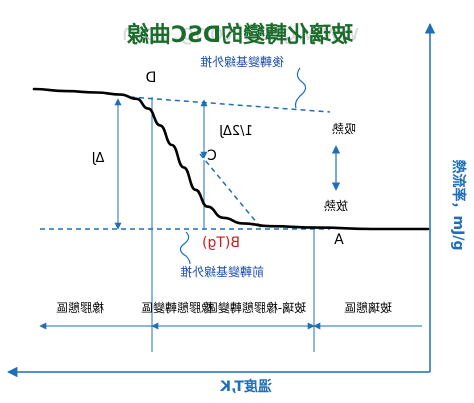 Image resolution: width=474 pixels, height=403 pixels. What do you see at coordinates (230, 326) in the screenshot?
I see `region-dividers` at bounding box center [230, 326].